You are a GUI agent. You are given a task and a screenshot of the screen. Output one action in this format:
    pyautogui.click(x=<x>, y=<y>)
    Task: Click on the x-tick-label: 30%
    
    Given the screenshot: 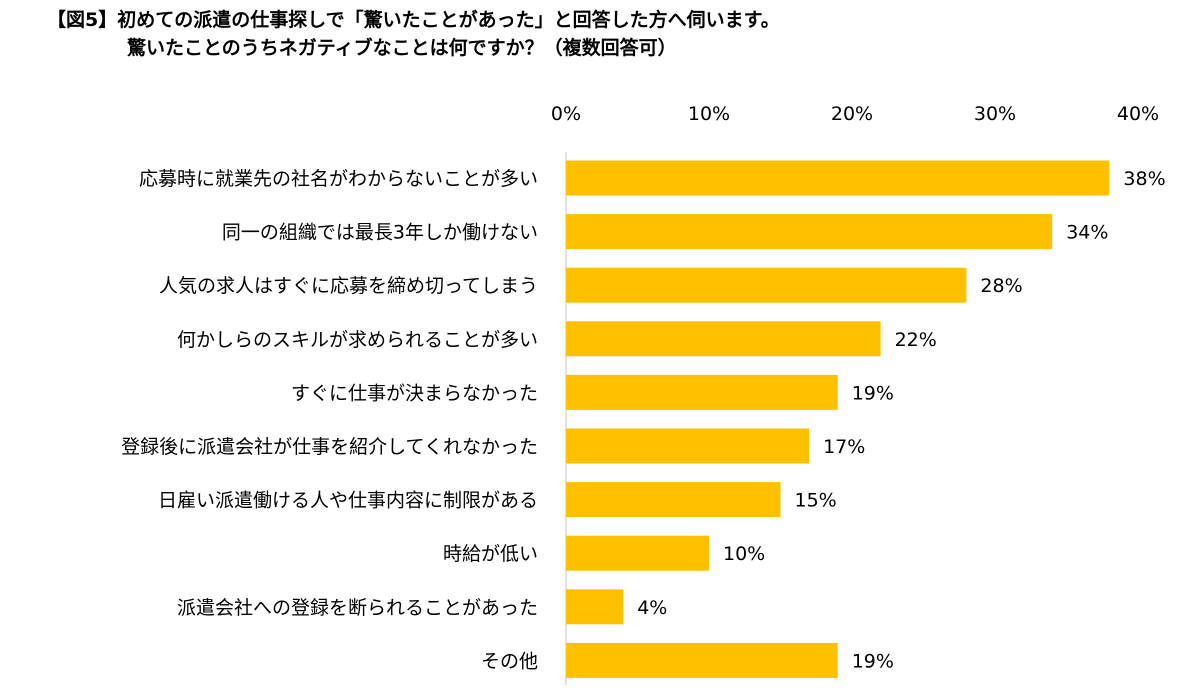 What is the action you would take?
    pyautogui.click(x=995, y=114)
    